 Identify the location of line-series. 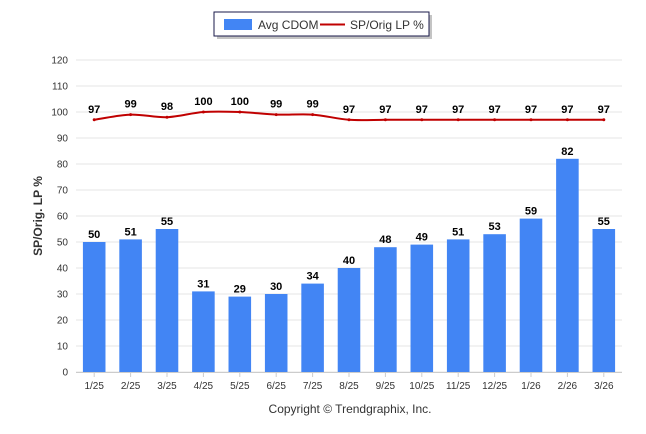
(349, 116).